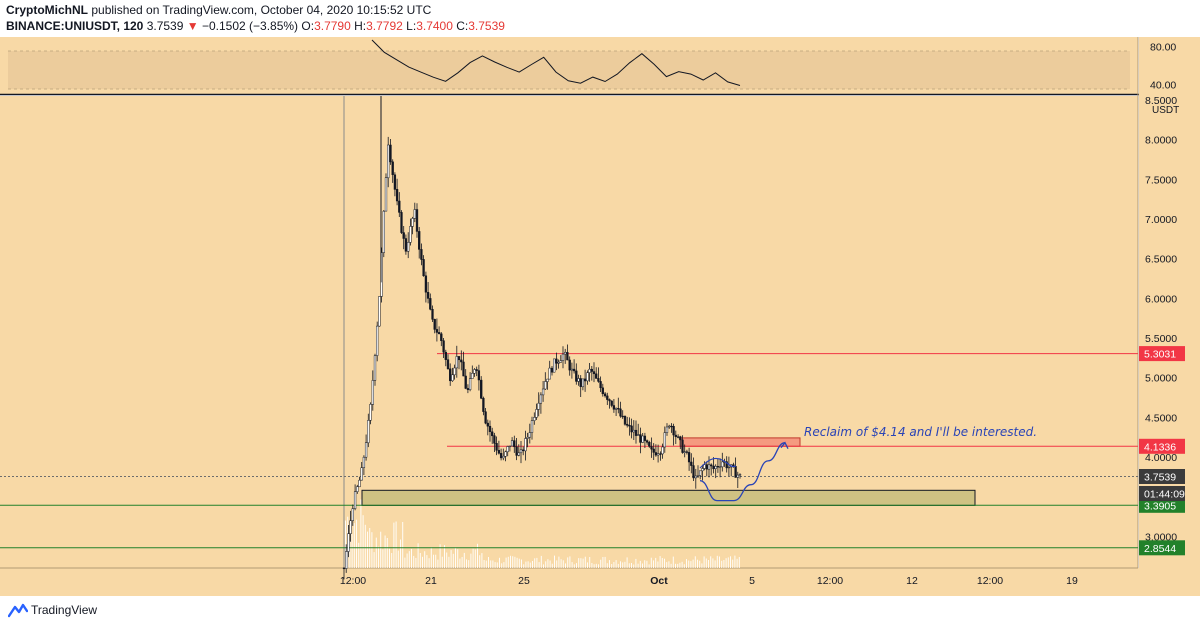  I want to click on close-value: 3.7539, so click(486, 26).